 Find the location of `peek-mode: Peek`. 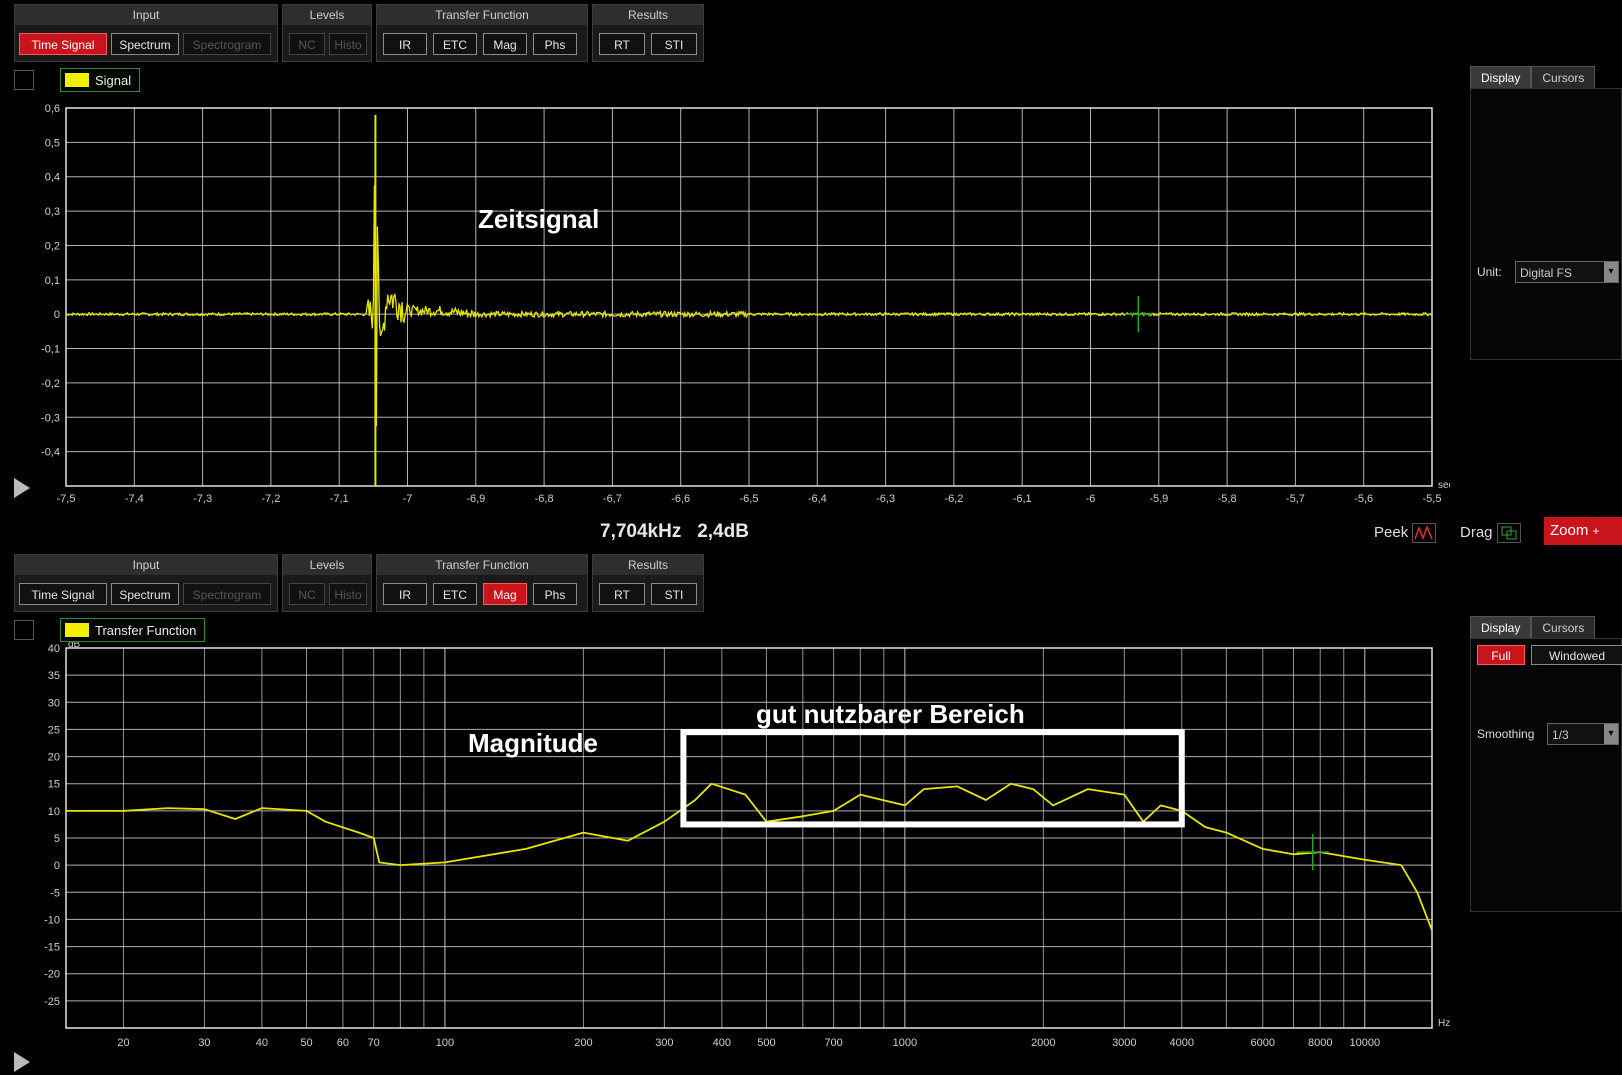

peek-mode: Peek is located at coordinates (1405, 533).